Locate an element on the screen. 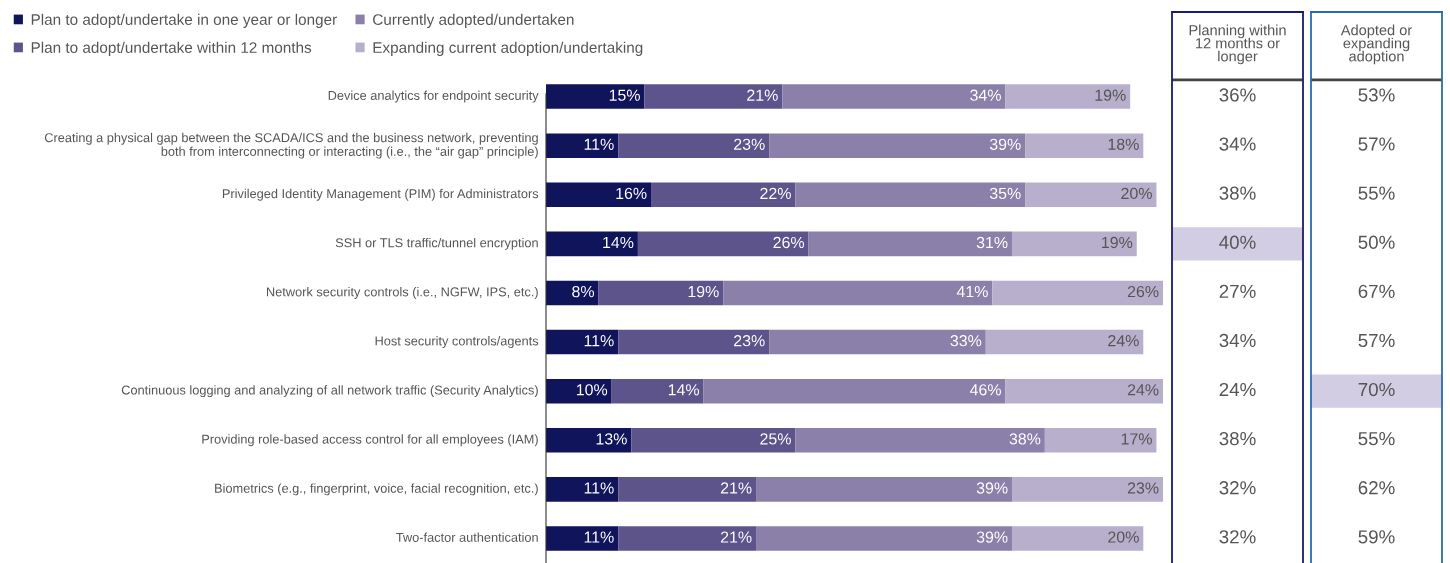 The height and width of the screenshot is (563, 1450). data-label: 35% is located at coordinates (1005, 193).